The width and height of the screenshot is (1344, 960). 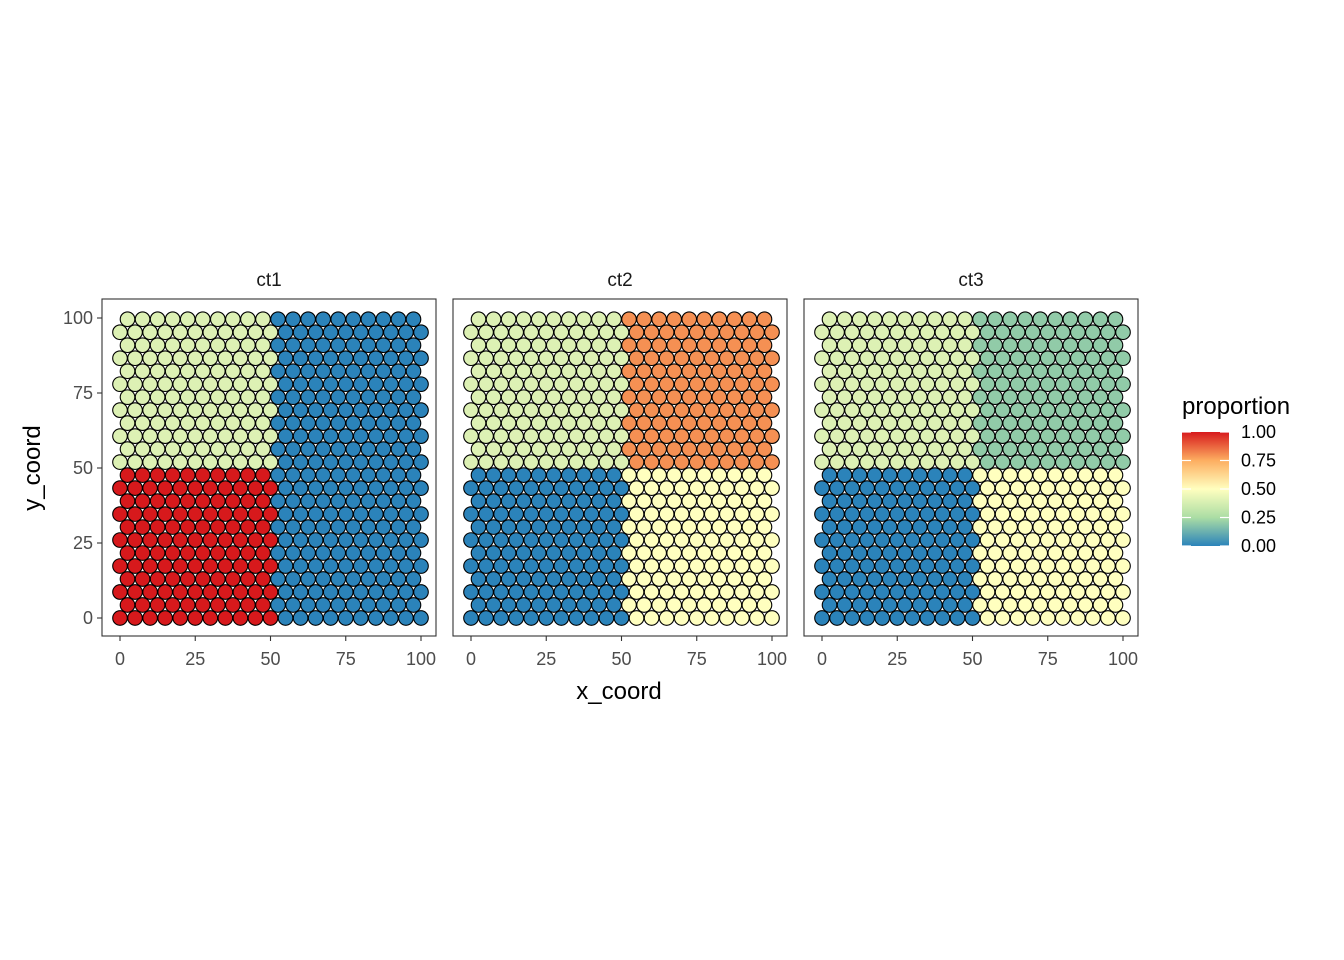 I want to click on legend-label: 0.75, so click(x=1258, y=461).